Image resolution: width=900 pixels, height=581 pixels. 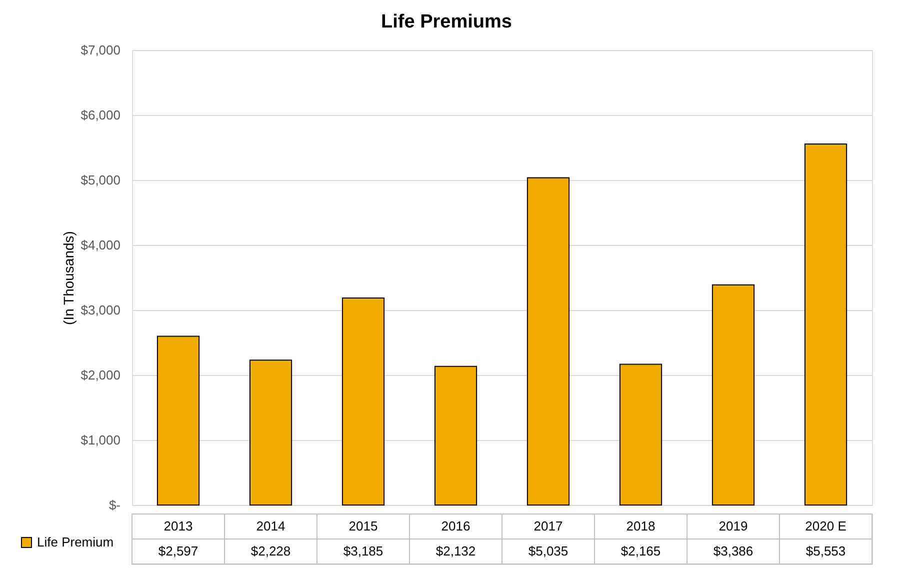 What do you see at coordinates (100, 375) in the screenshot?
I see `y-tick-label: $2,000` at bounding box center [100, 375].